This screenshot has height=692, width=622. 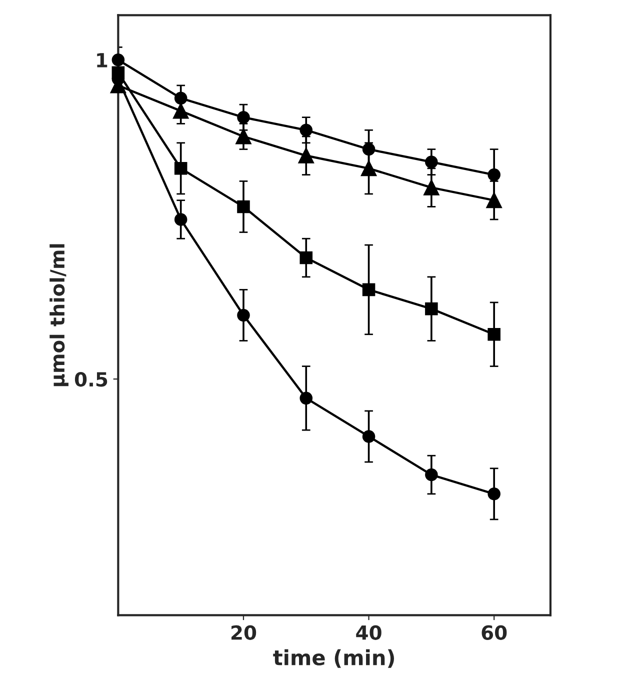 I want to click on x-axis-title: time (min), so click(x=333, y=658).